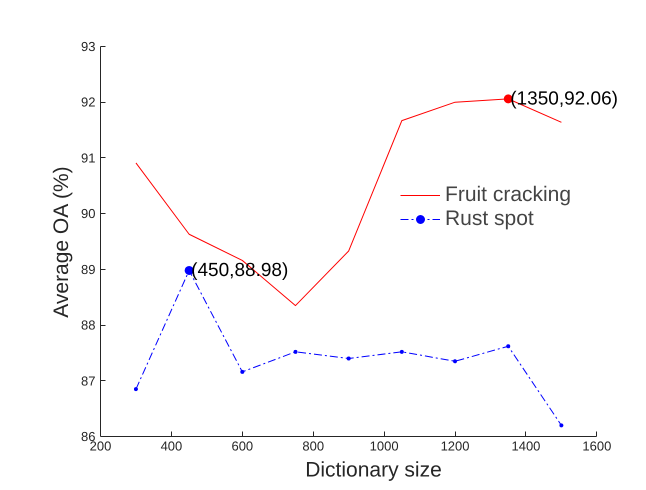 This screenshot has width=646, height=490. Describe the element at coordinates (455, 446) in the screenshot. I see `x-tick-label: 1200` at that location.